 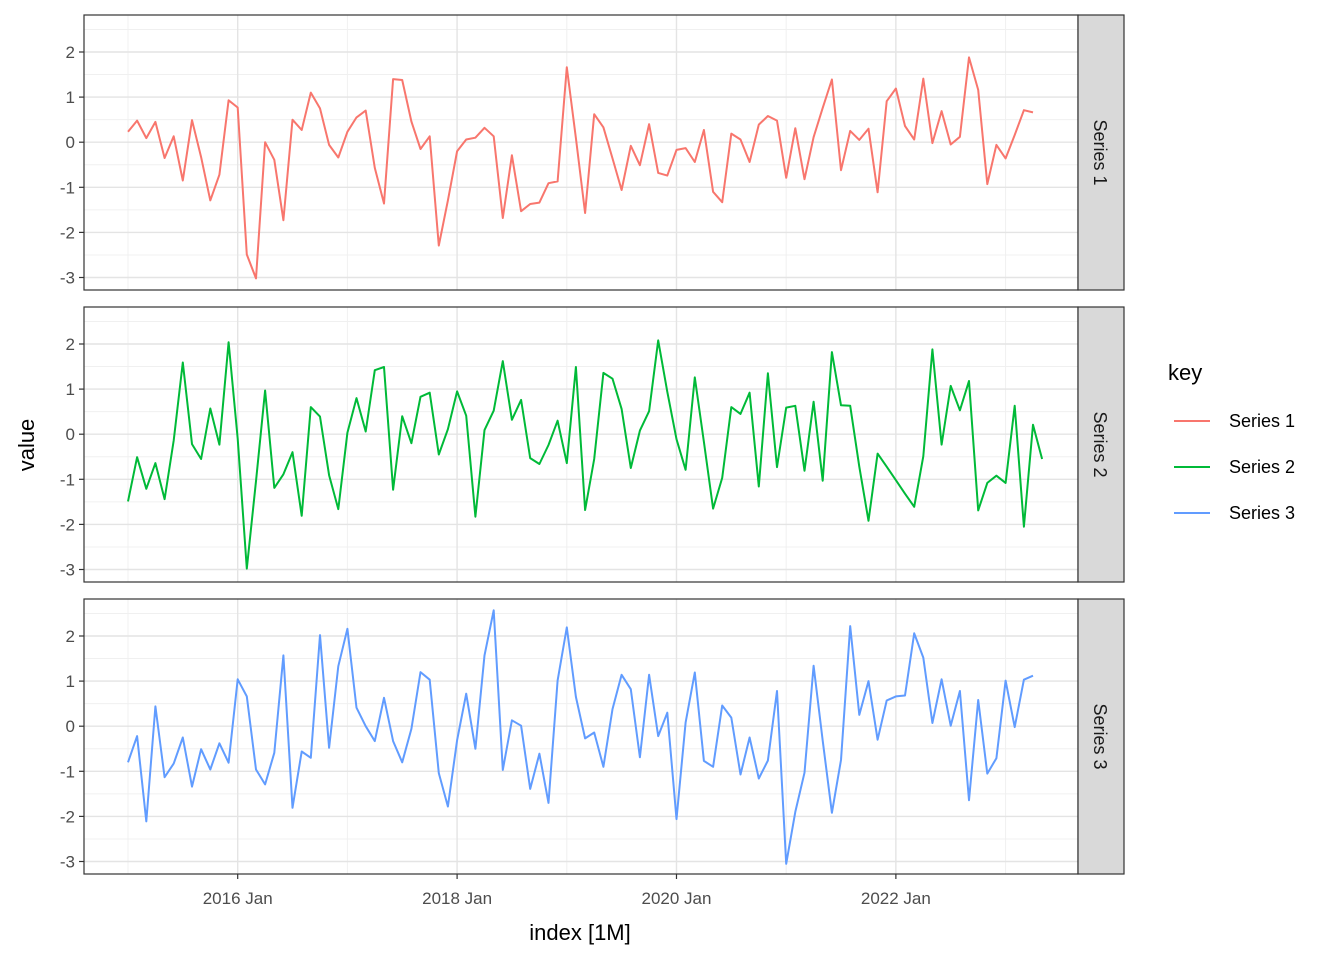 What do you see at coordinates (1262, 513) in the screenshot?
I see `legend-label: Series 3` at bounding box center [1262, 513].